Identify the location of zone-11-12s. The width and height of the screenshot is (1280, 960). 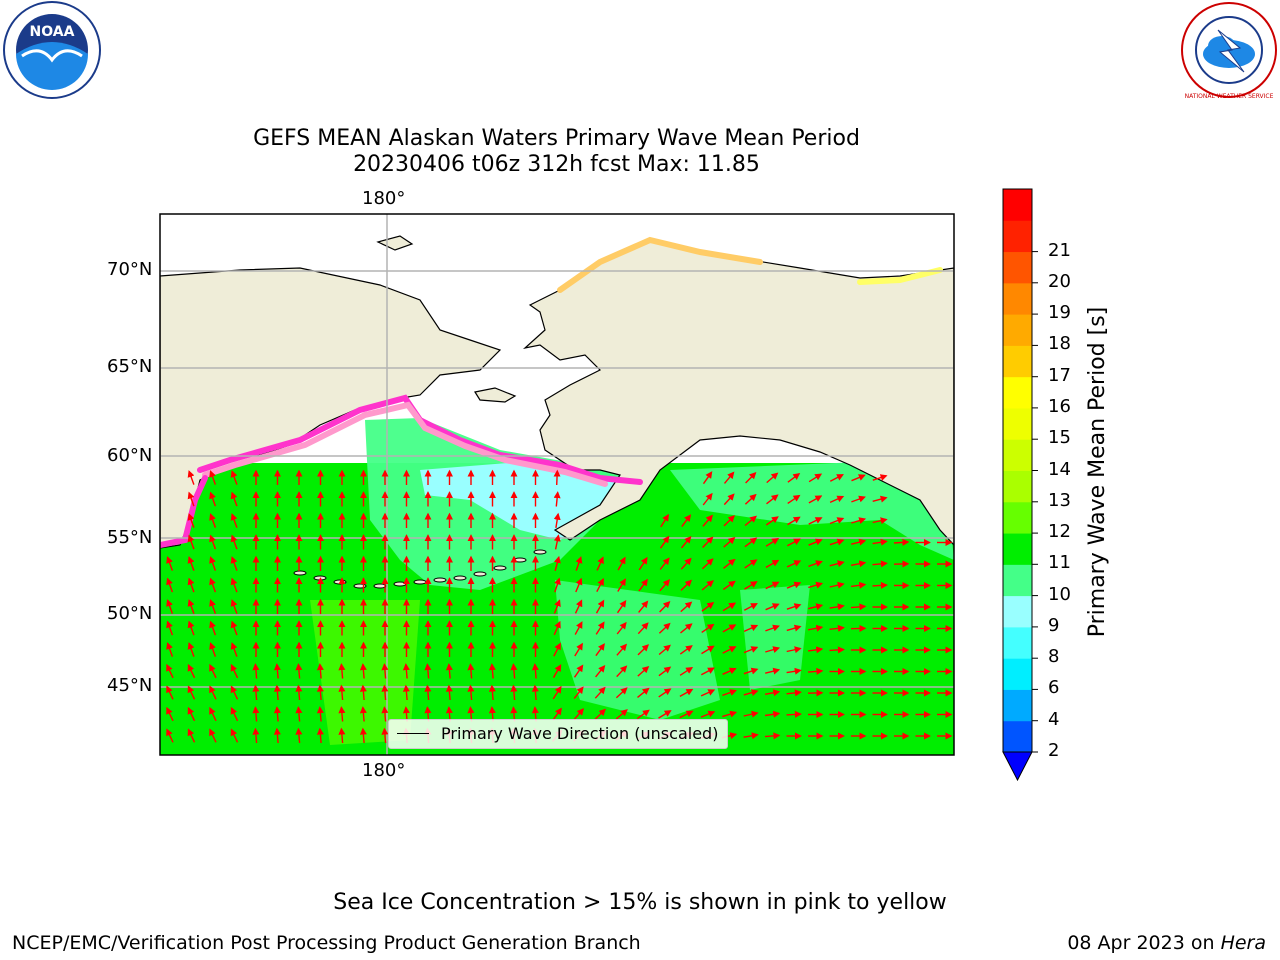
(365, 672).